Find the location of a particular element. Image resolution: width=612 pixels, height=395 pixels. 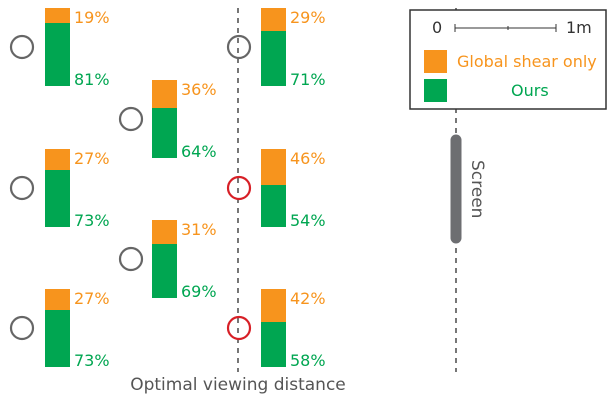

viewer-r1c1: 19% 81% is located at coordinates (59, 48).